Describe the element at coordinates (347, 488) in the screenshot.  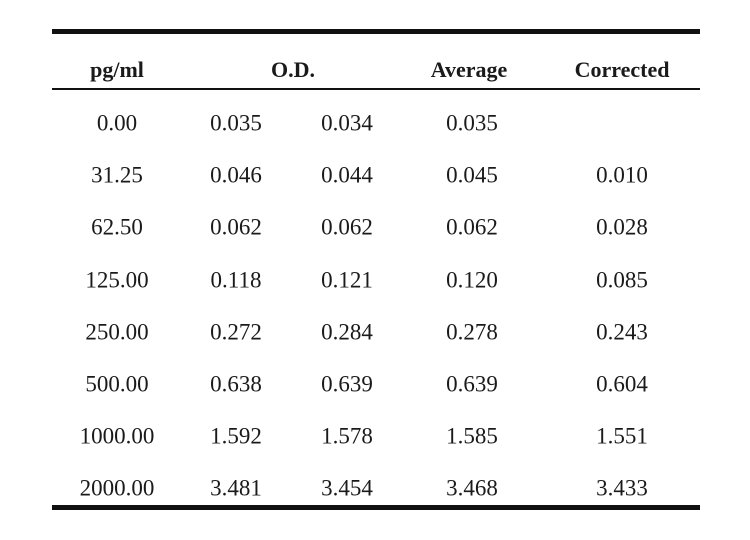
I see `table-cell-od2: 3.454` at that location.